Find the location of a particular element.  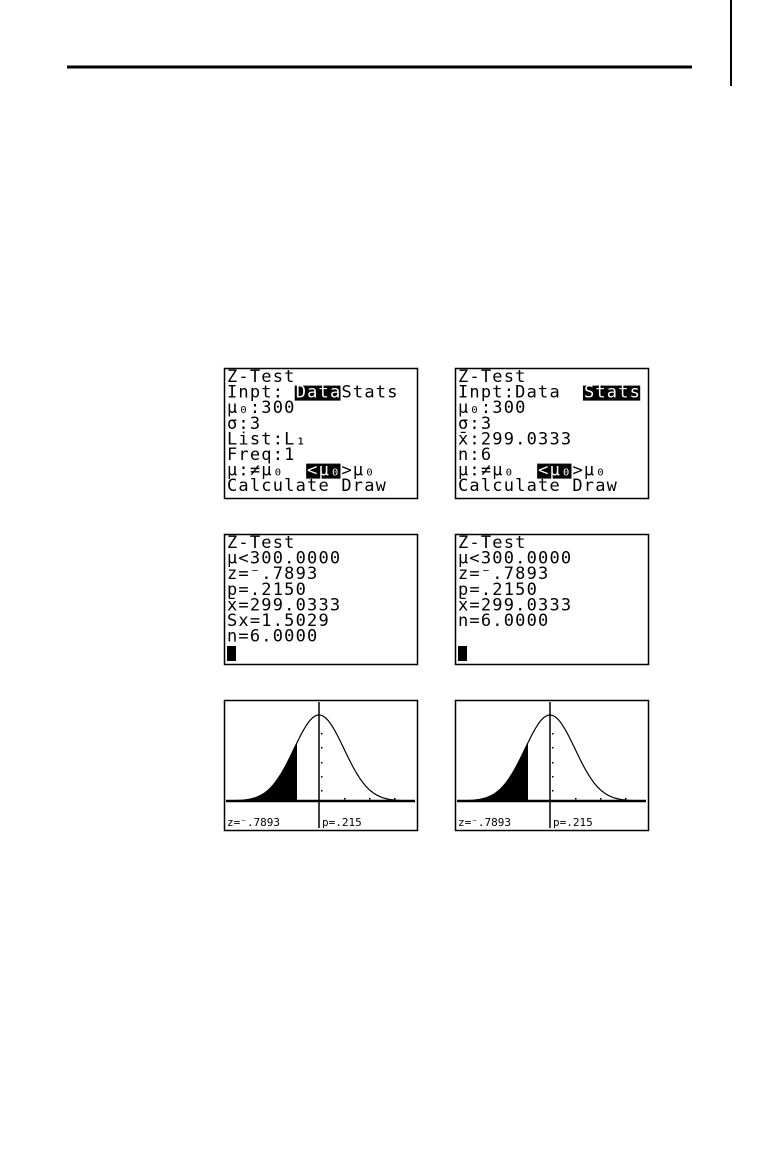

selected-option: Stats is located at coordinates (612, 393).